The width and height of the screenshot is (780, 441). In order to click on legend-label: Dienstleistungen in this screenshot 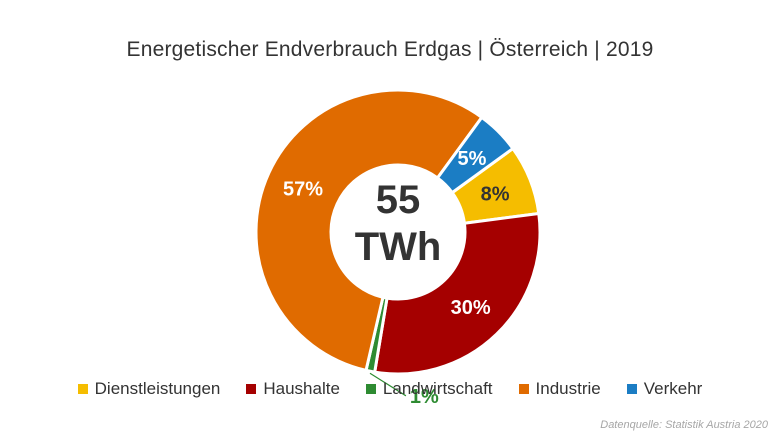, I will do `click(157, 388)`.